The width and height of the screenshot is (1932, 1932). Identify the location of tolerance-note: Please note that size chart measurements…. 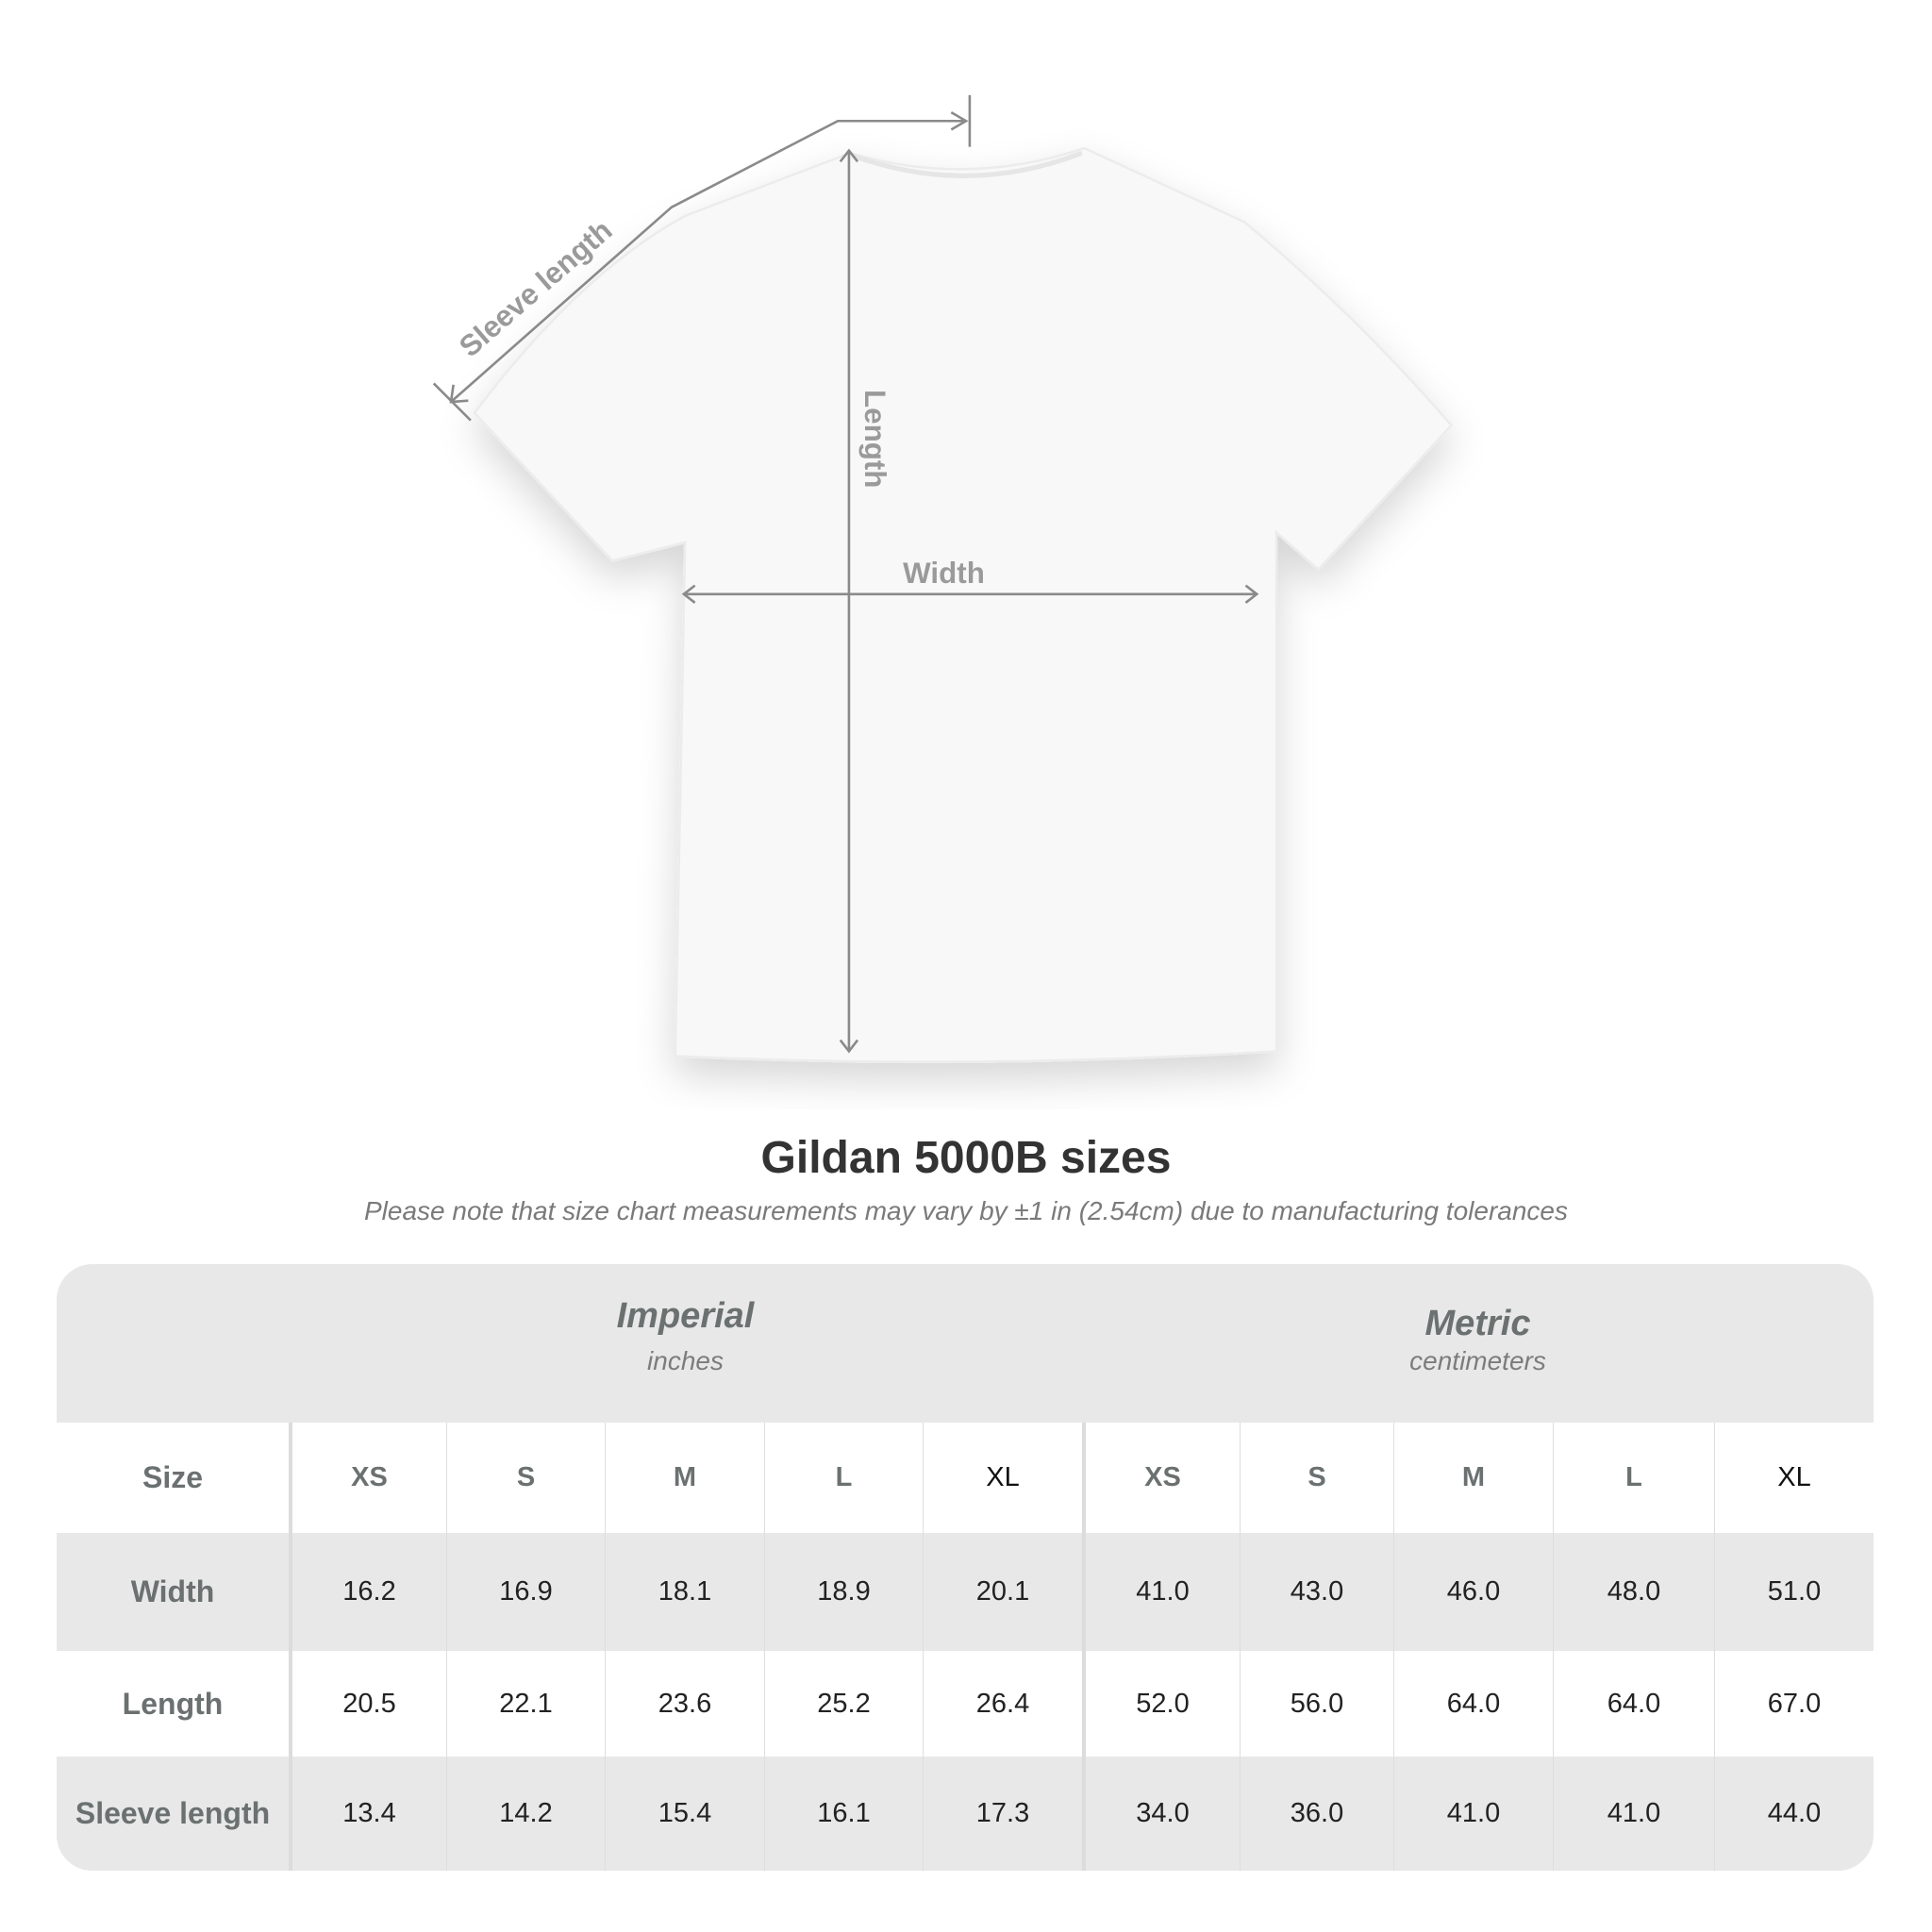
(966, 1211).